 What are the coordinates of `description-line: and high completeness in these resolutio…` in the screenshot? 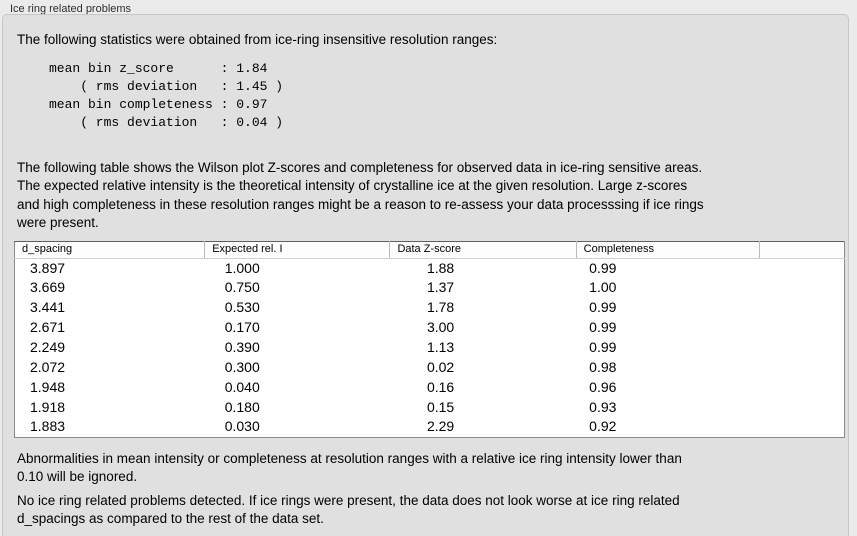 It's located at (360, 204).